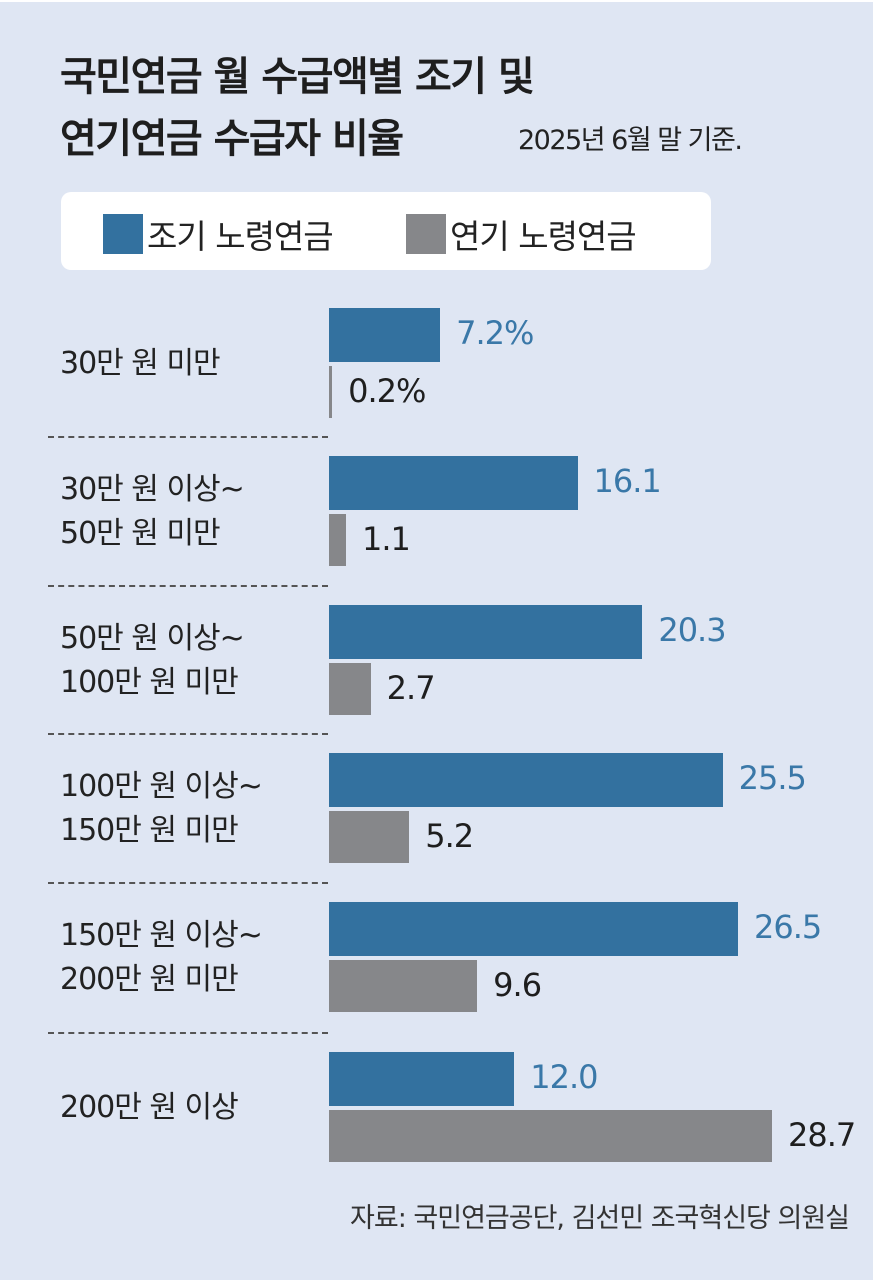 This screenshot has height=1280, width=887. What do you see at coordinates (386, 539) in the screenshot?
I see `value-label-deferred: 1.1` at bounding box center [386, 539].